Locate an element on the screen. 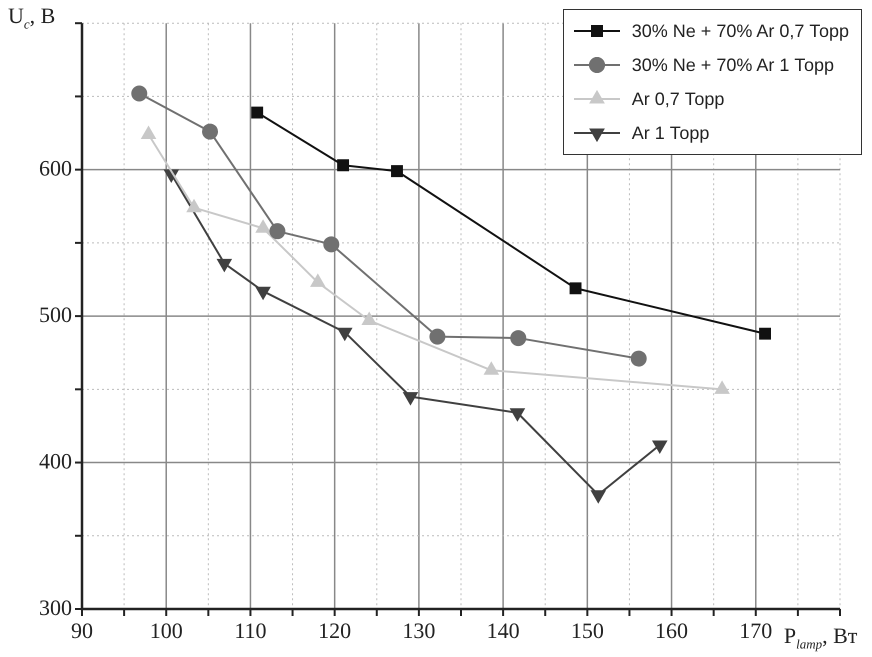  y-tick-label: 300 is located at coordinates (55, 607).